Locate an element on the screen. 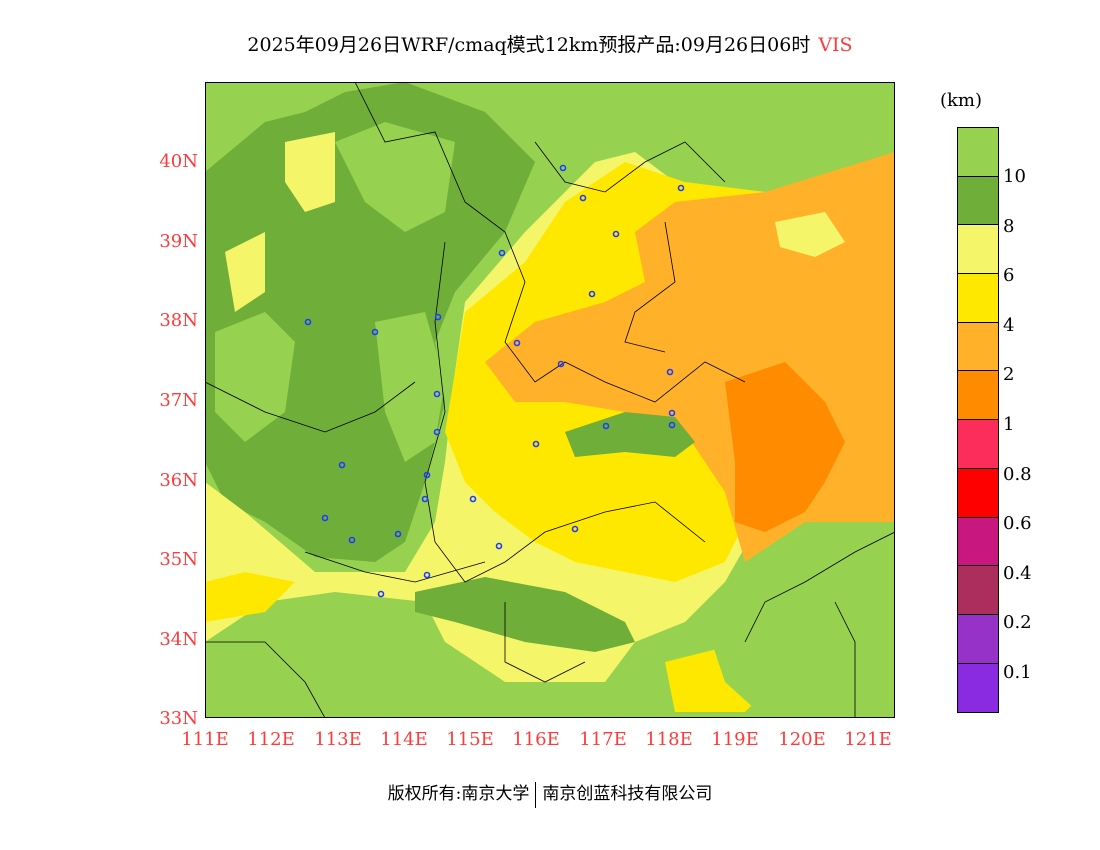 This screenshot has height=850, width=1100. variable-label: VIS is located at coordinates (835, 45).